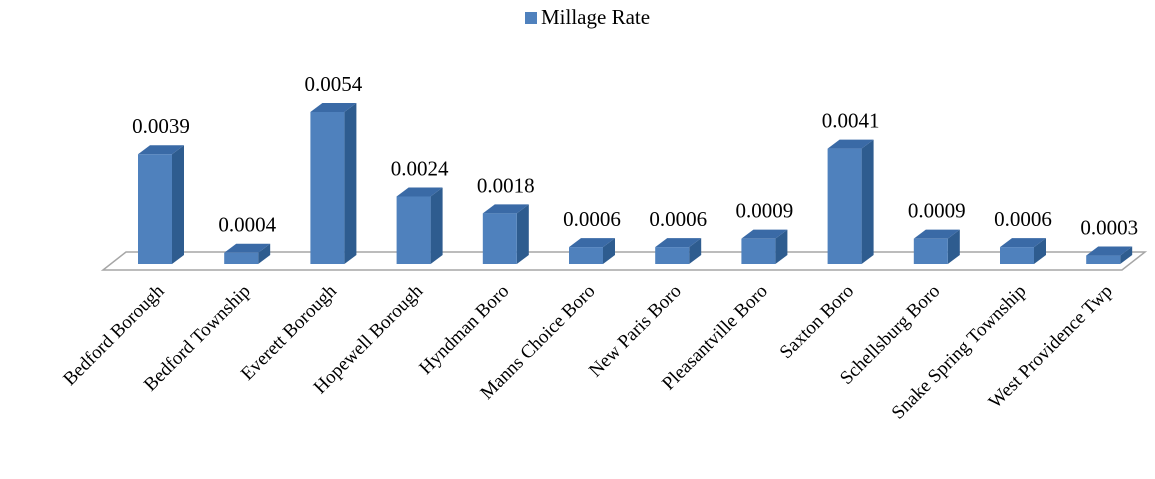 The height and width of the screenshot is (479, 1155). Describe the element at coordinates (851, 121) in the screenshot. I see `data-label: 0.0041` at that location.